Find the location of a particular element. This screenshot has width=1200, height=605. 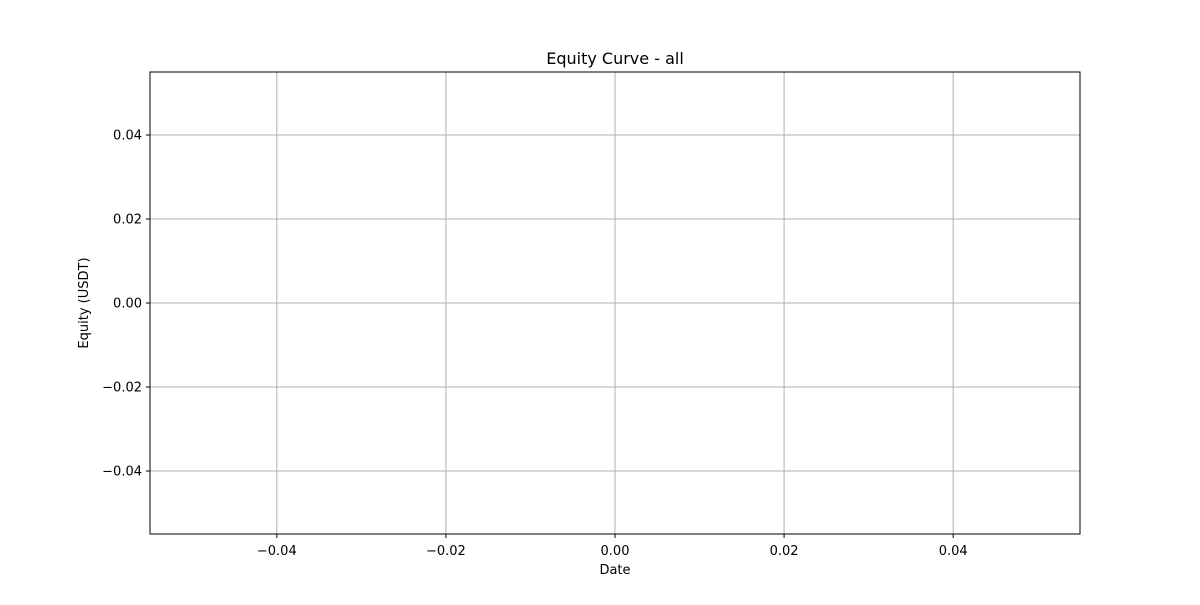

y-axis-label: Equity (USDT) is located at coordinates (84, 302).